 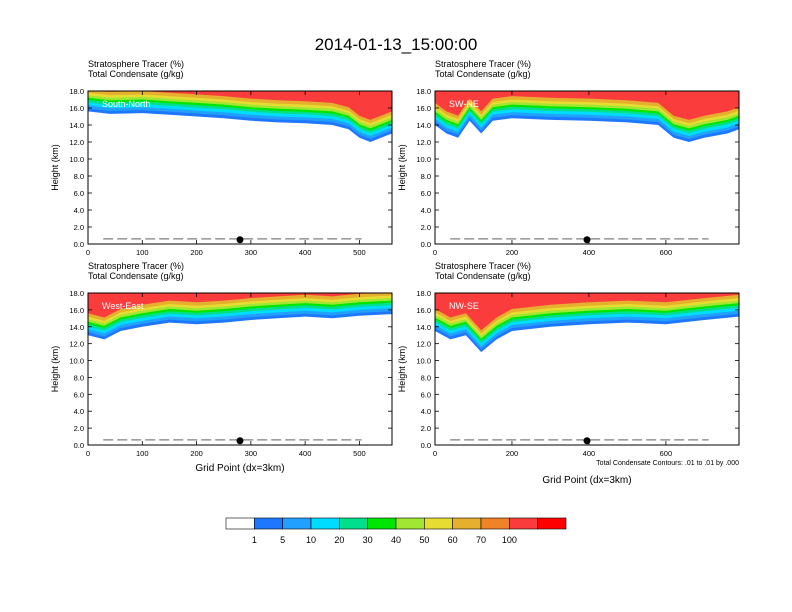 What do you see at coordinates (396, 531) in the screenshot?
I see `colorbar: 1 5 10 20 30 40 50 60 70 100` at bounding box center [396, 531].